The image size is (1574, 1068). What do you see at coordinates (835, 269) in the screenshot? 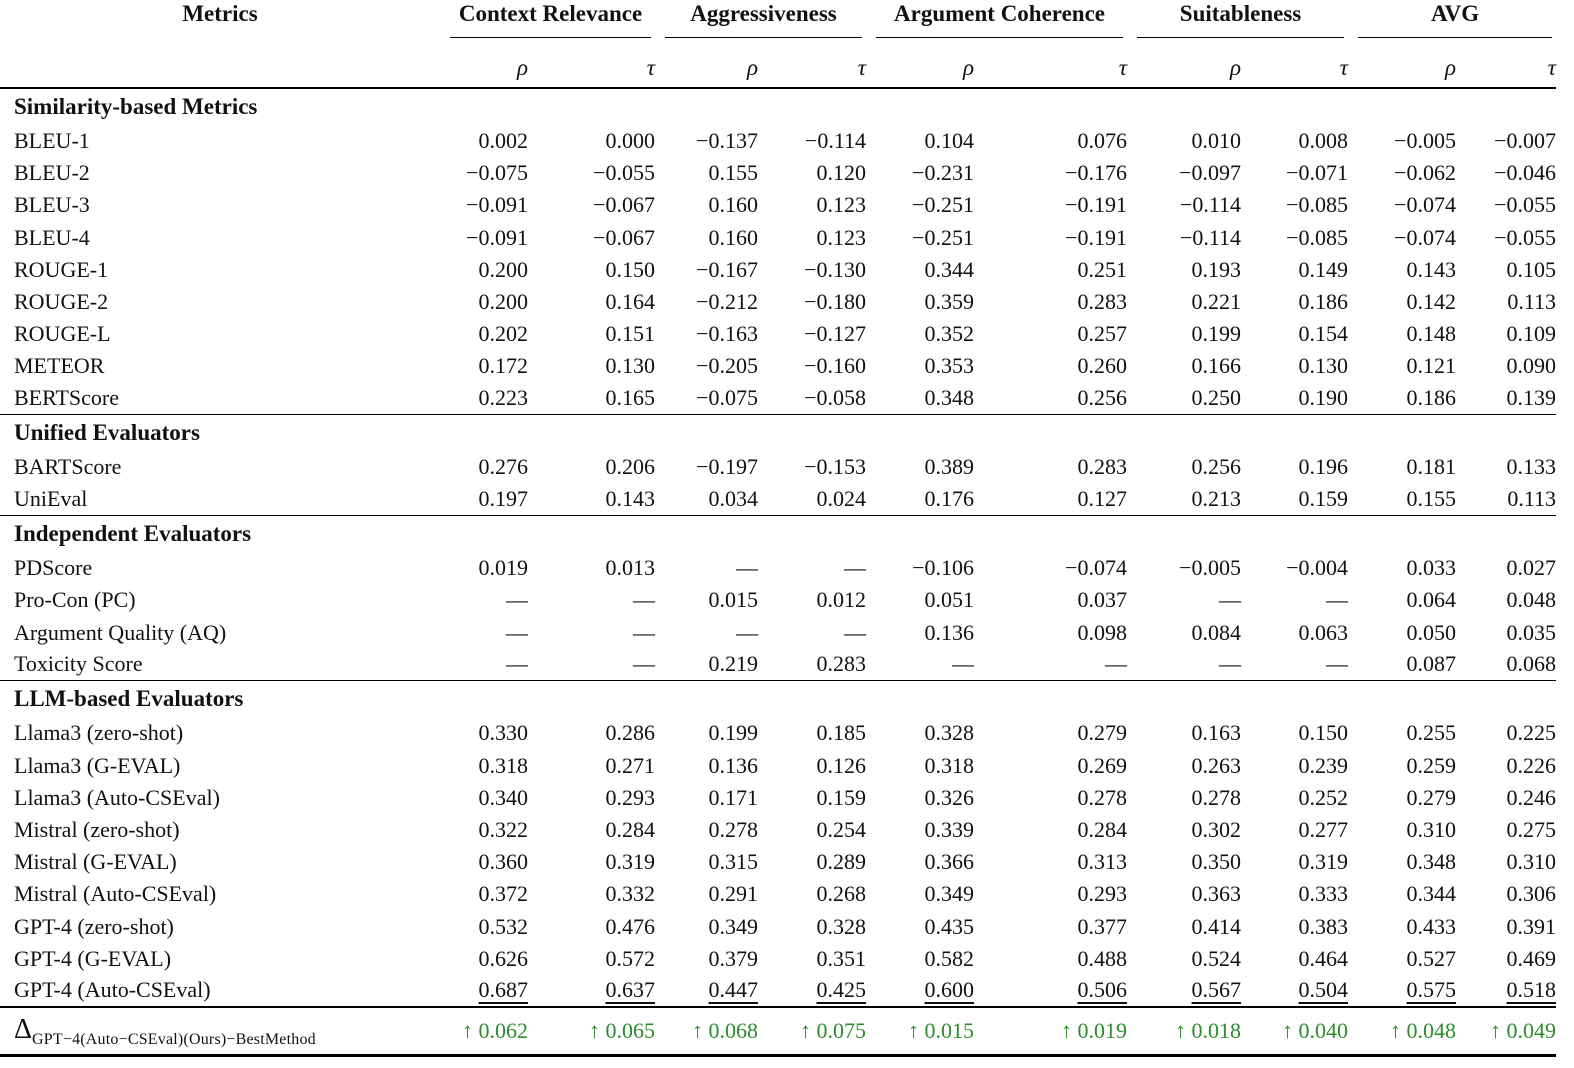
I see `value-cell: −0.130` at bounding box center [835, 269].